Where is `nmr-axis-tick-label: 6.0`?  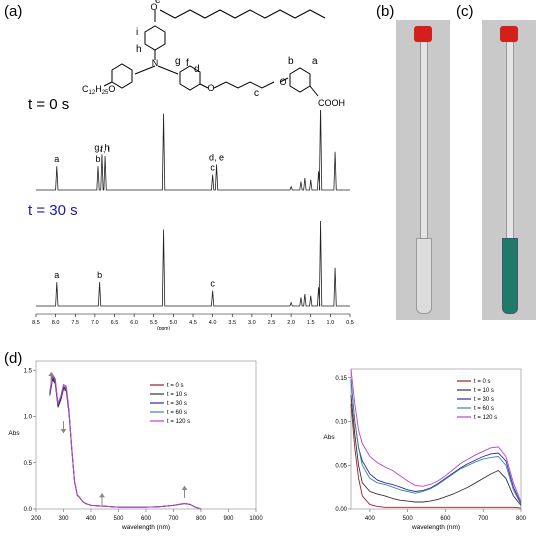 nmr-axis-tick-label: 6.0 is located at coordinates (134, 323).